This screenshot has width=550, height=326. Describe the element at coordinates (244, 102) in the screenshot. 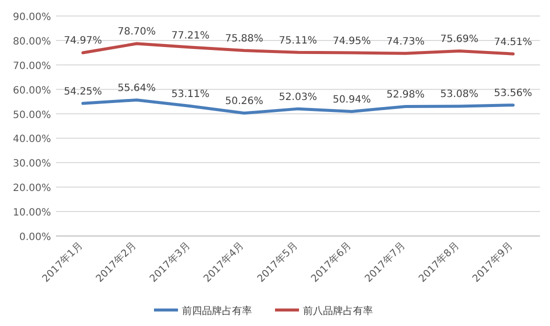

I see `data-label: 50.26%` at that location.